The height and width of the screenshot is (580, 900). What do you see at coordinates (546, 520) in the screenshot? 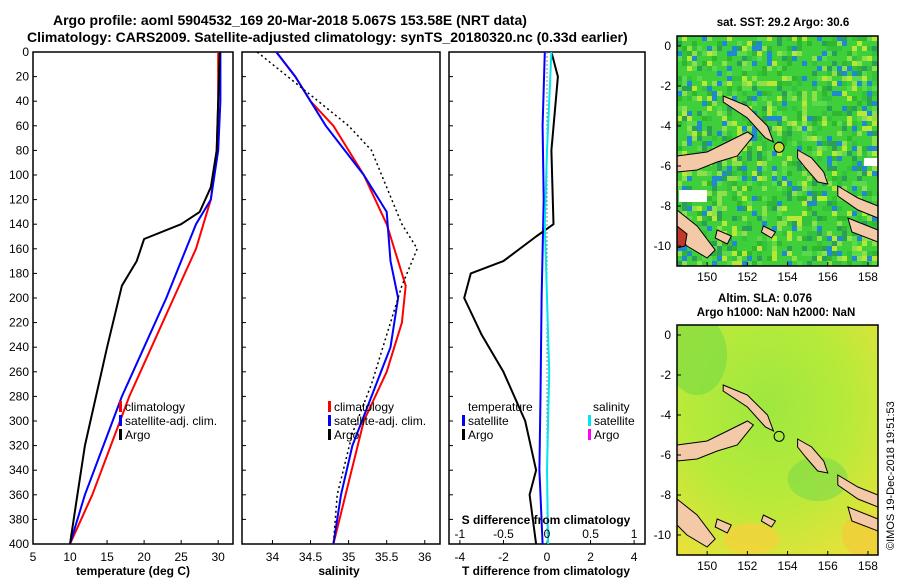
I see `s-difference-xlabel: S difference from climatology` at bounding box center [546, 520].